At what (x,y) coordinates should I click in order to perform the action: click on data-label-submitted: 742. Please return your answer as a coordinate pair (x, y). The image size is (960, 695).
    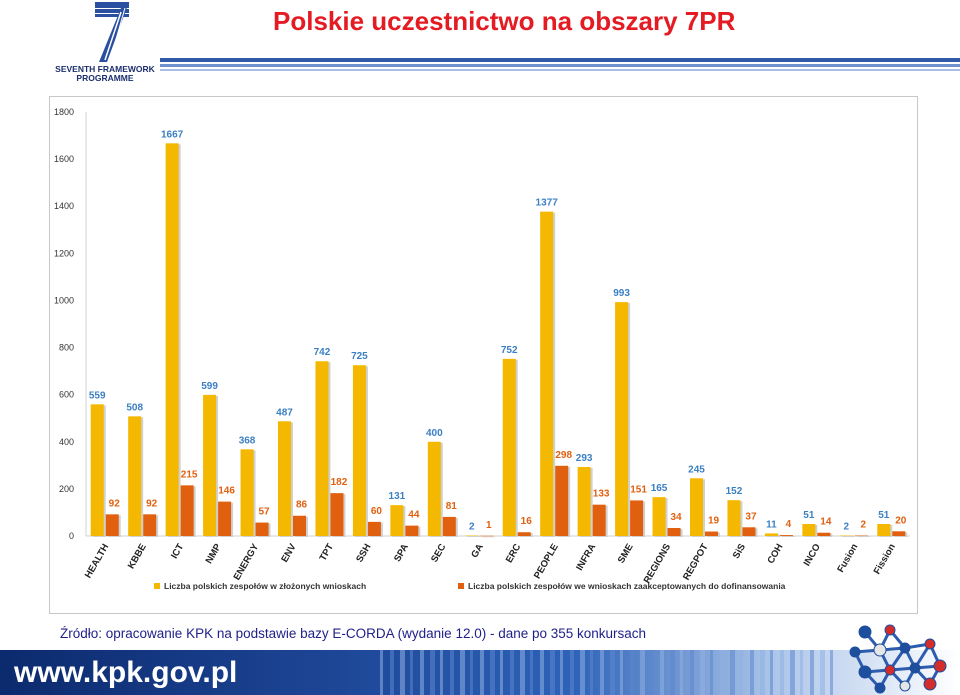
    Looking at the image, I should click on (322, 352).